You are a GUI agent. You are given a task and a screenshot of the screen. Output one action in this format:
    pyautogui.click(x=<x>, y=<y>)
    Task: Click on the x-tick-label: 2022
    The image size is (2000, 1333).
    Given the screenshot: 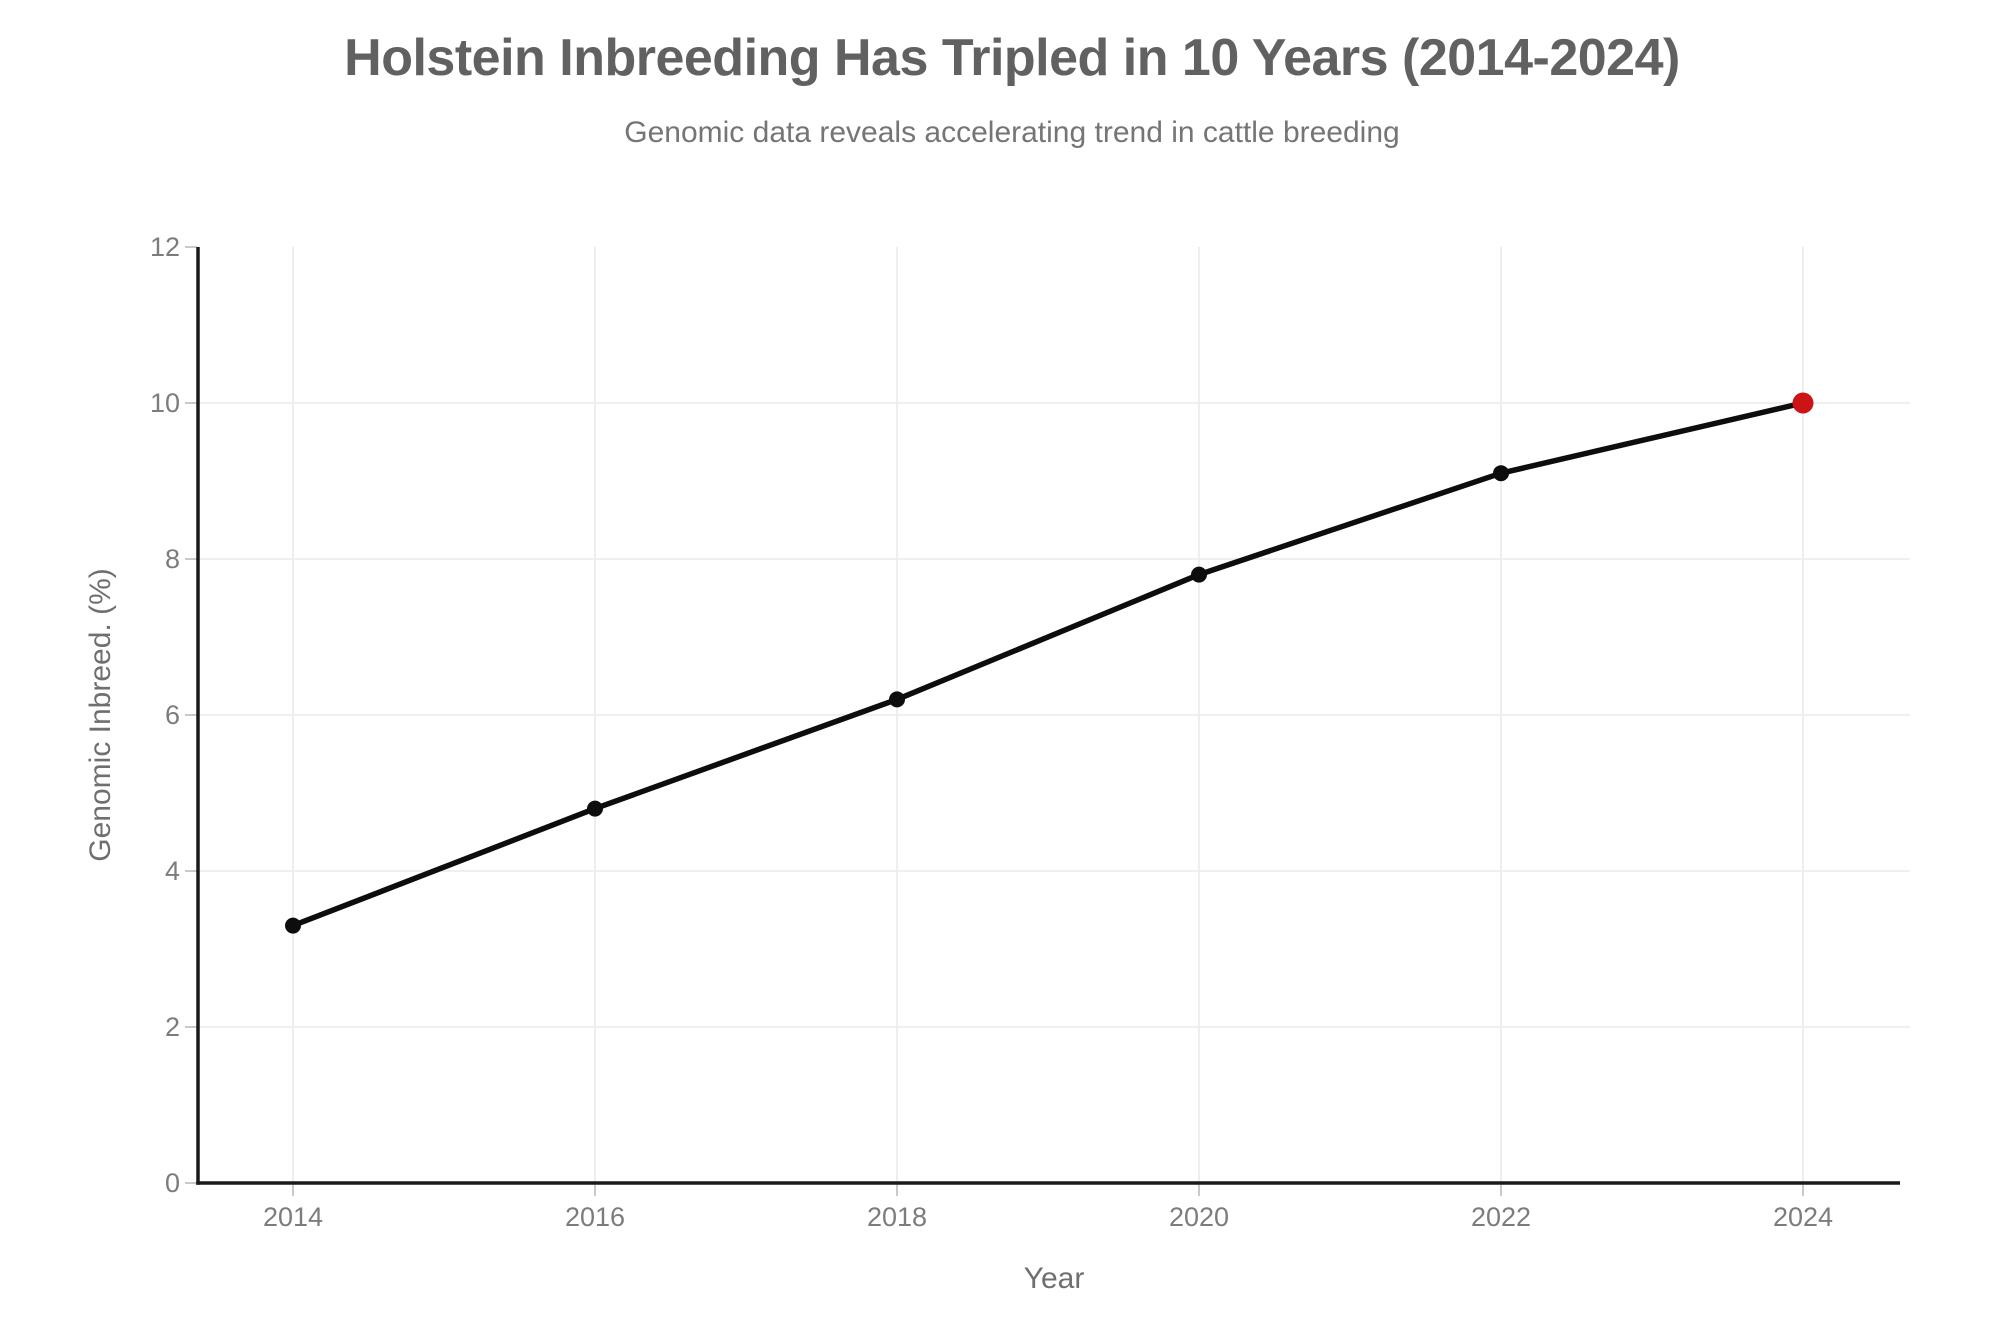 What is the action you would take?
    pyautogui.click(x=1501, y=1217)
    